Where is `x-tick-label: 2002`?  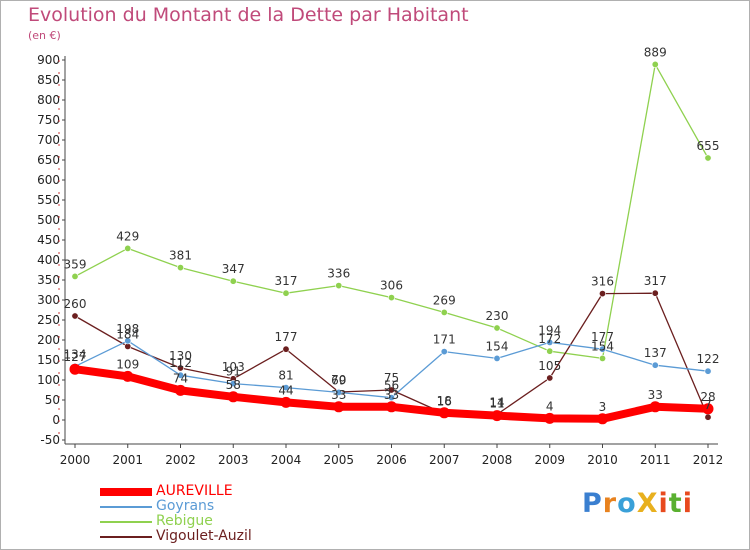 x-tick-label: 2002 is located at coordinates (180, 460).